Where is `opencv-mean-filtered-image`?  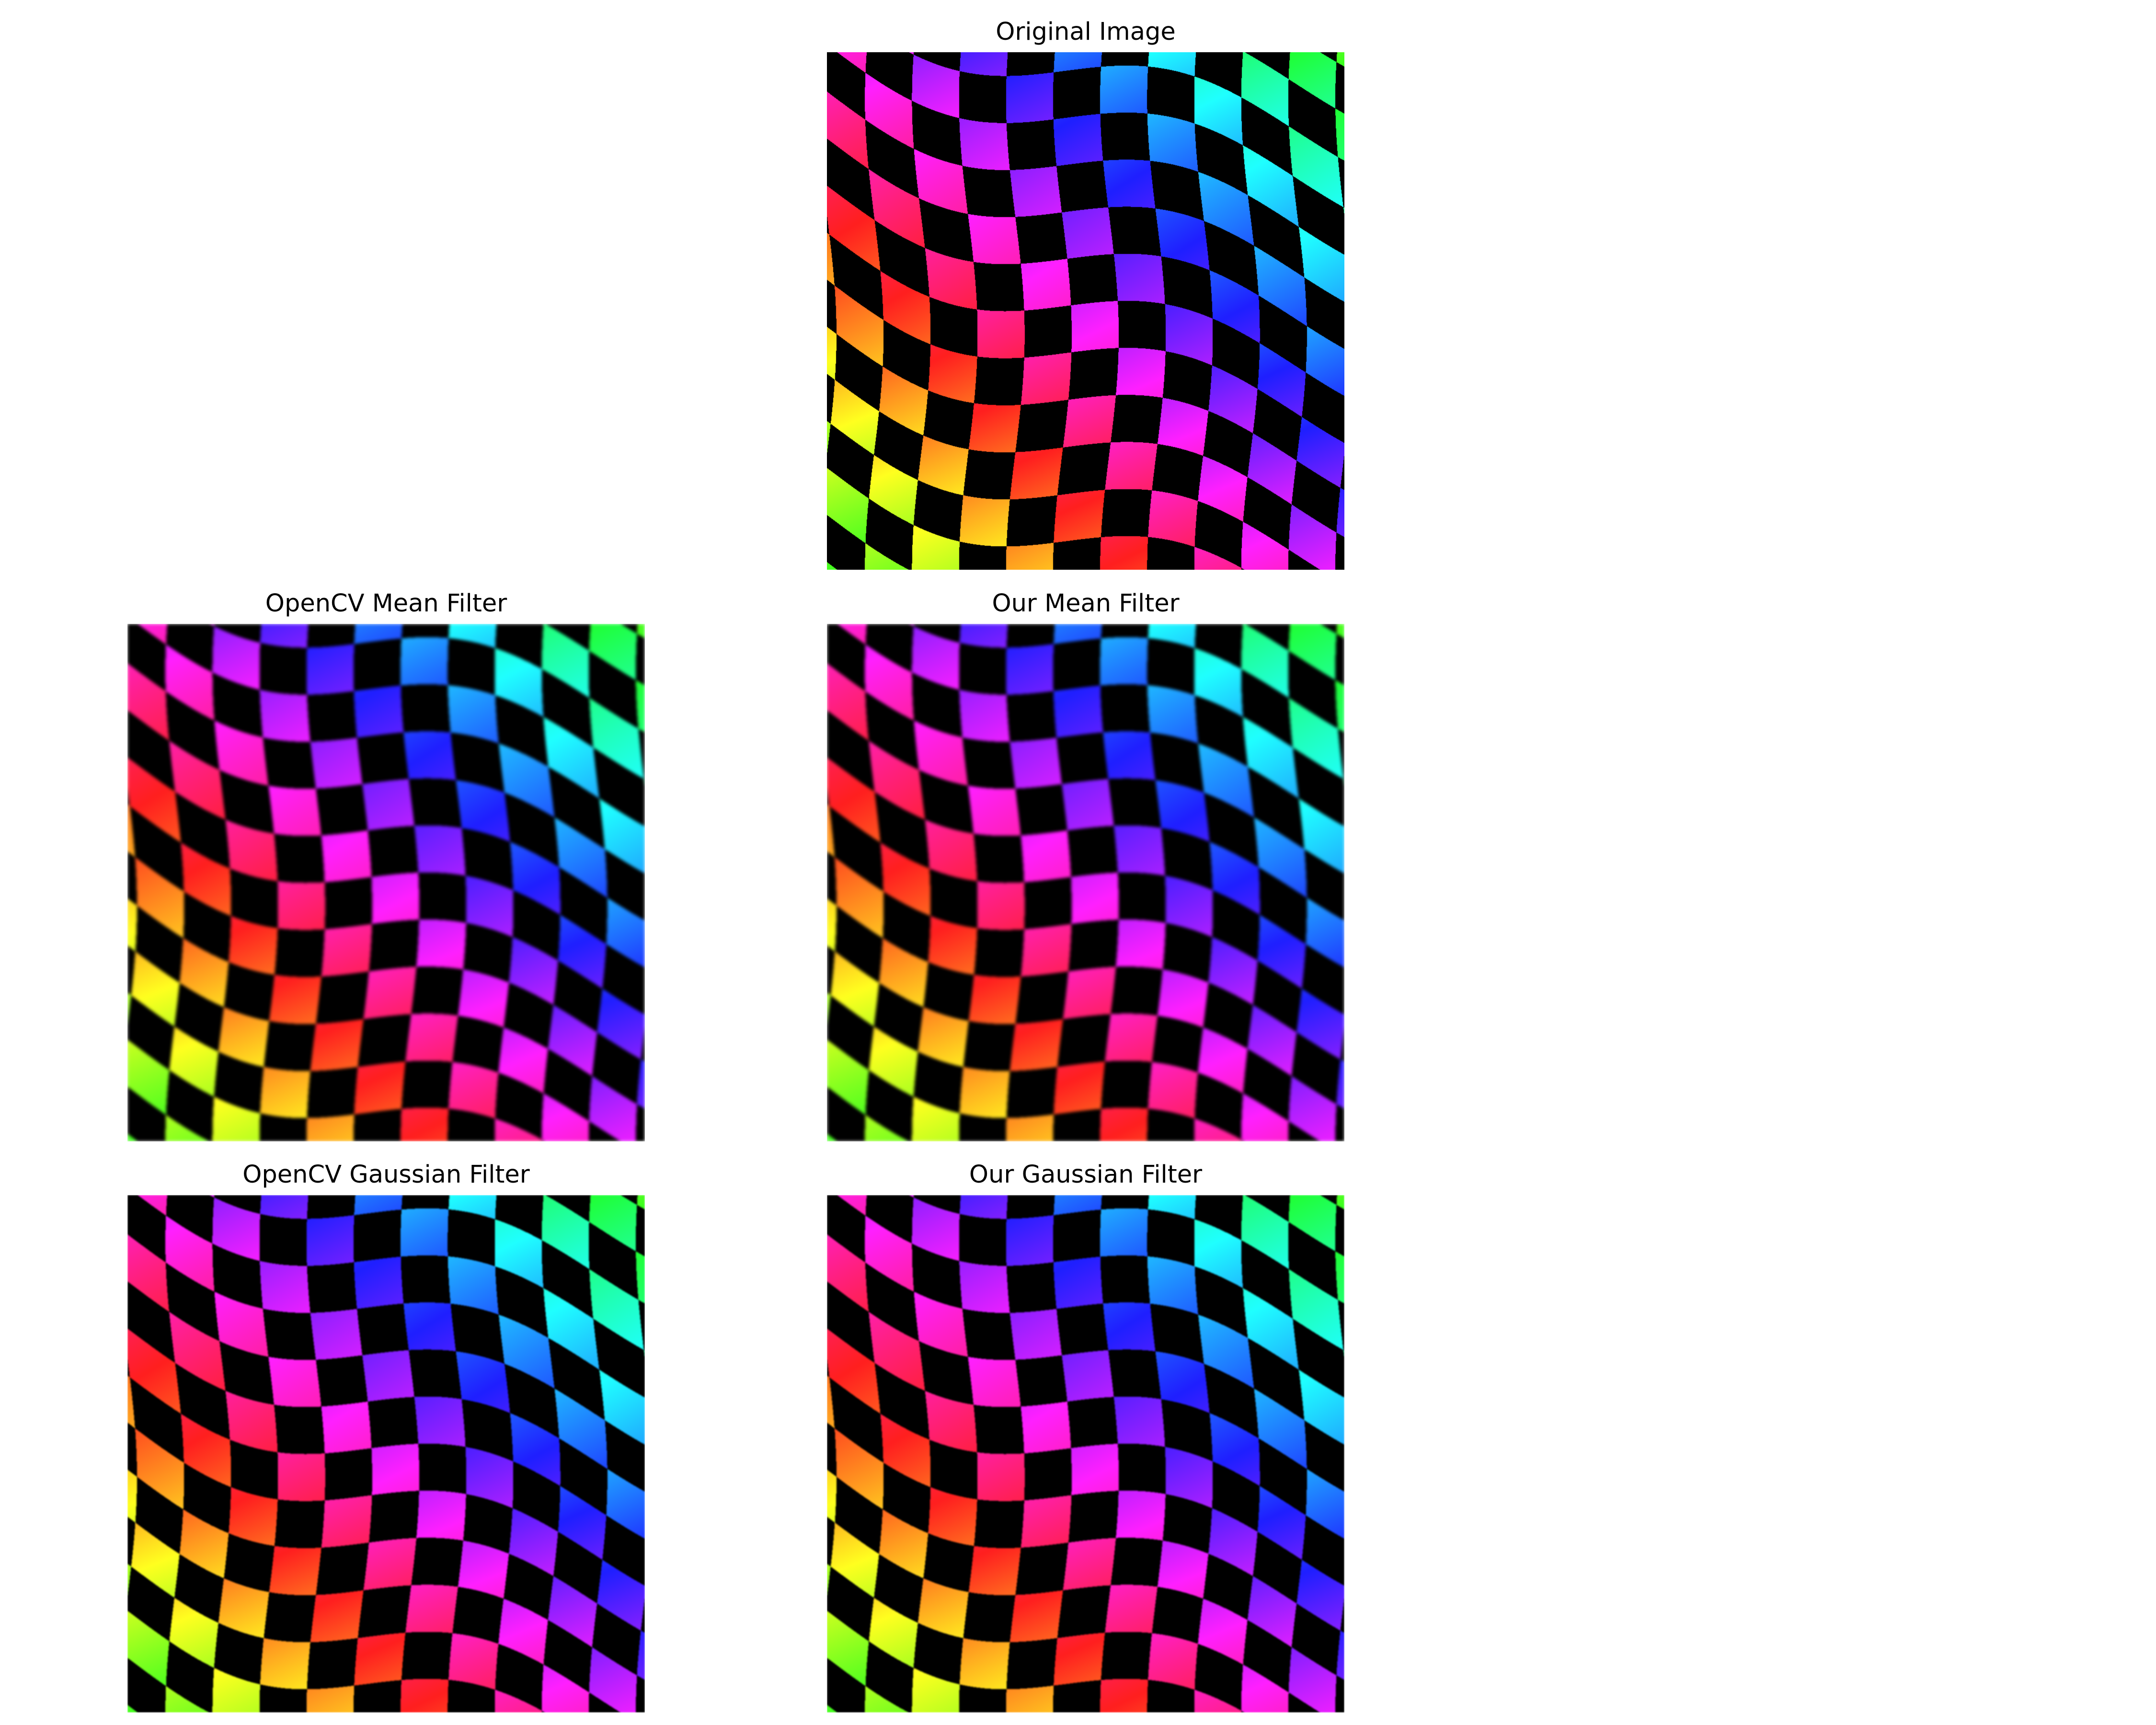 opencv-mean-filtered-image is located at coordinates (386, 882).